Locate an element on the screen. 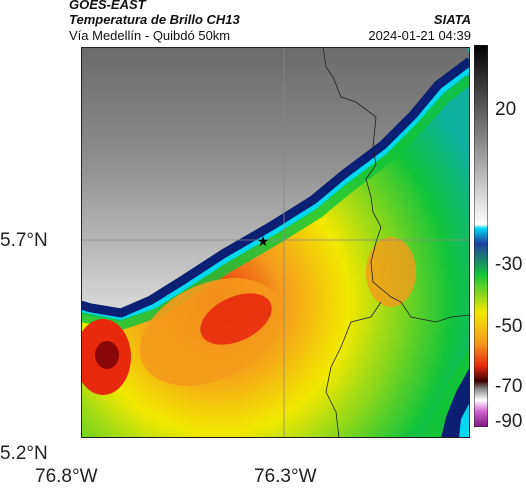  lat-tick-5-7: 5.7°N is located at coordinates (24, 240).